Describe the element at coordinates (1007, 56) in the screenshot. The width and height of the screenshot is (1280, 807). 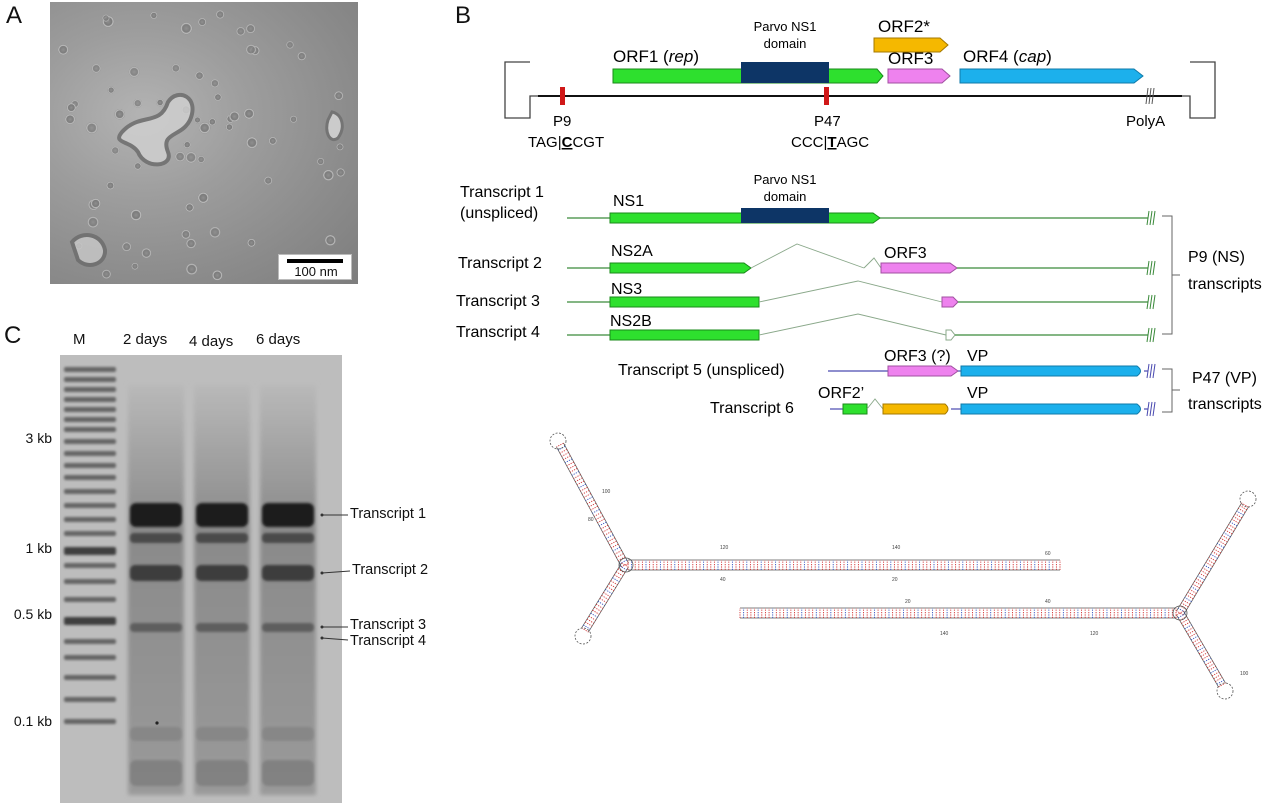
I see `orf4-label: ORF4 (cap)` at that location.